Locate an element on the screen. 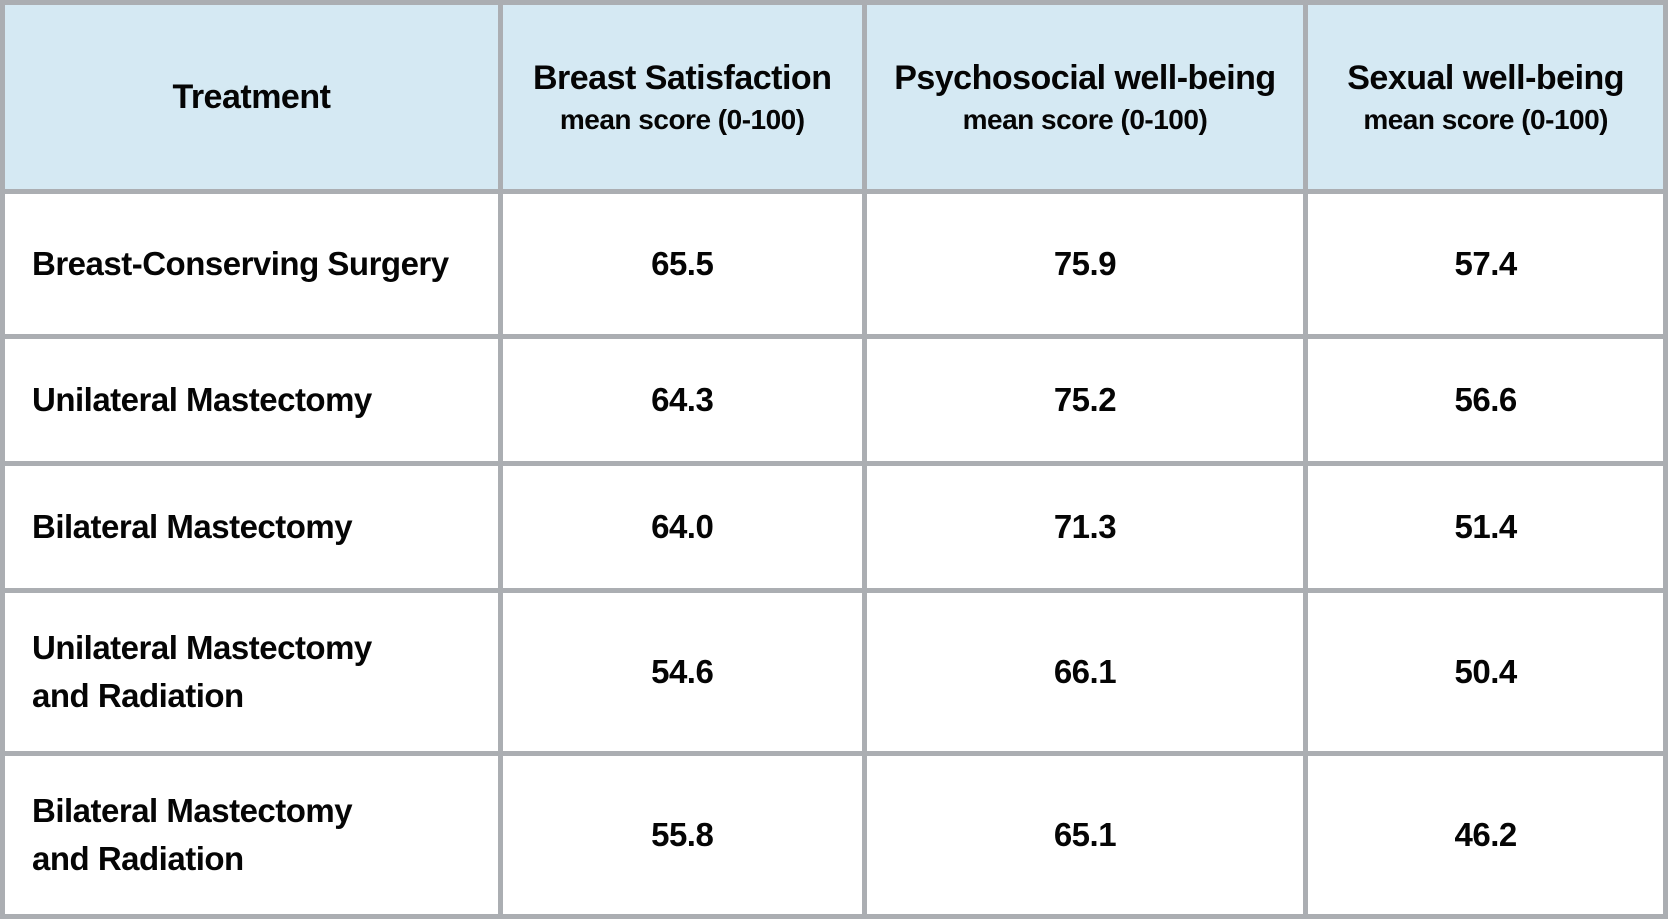 The image size is (1668, 919). treatment-label: Unilateral Mastectomy and Radiation is located at coordinates (251, 672).